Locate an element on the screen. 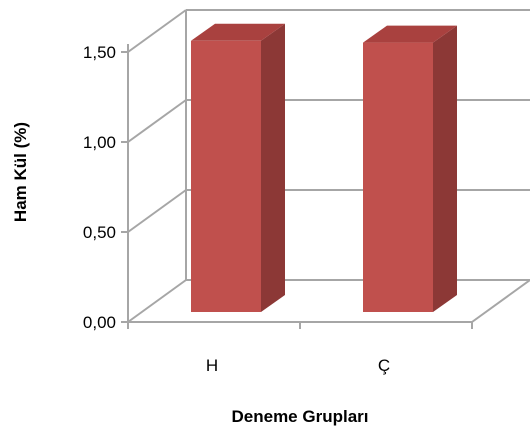  y-axis-title: Ham Kül (%) is located at coordinates (20, 172).